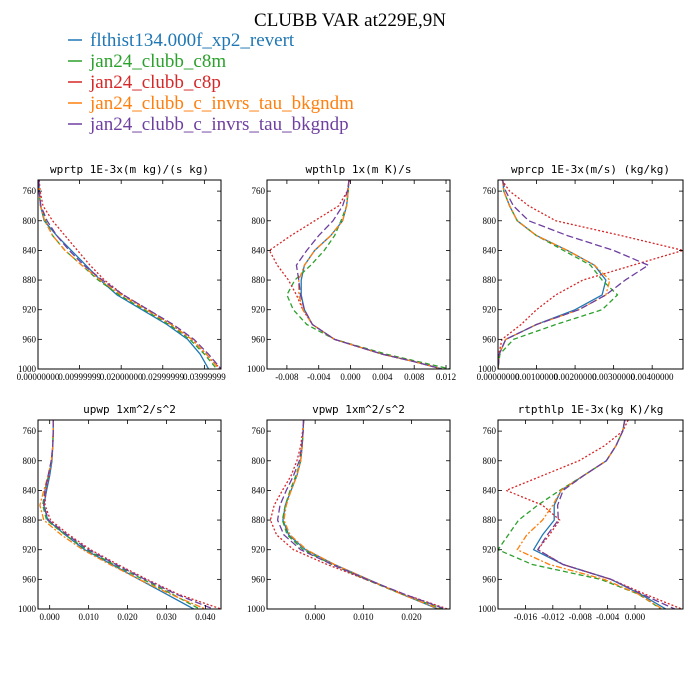 This screenshot has width=700, height=700. I want to click on x-tick-label: 0.00999999, so click(79, 377).